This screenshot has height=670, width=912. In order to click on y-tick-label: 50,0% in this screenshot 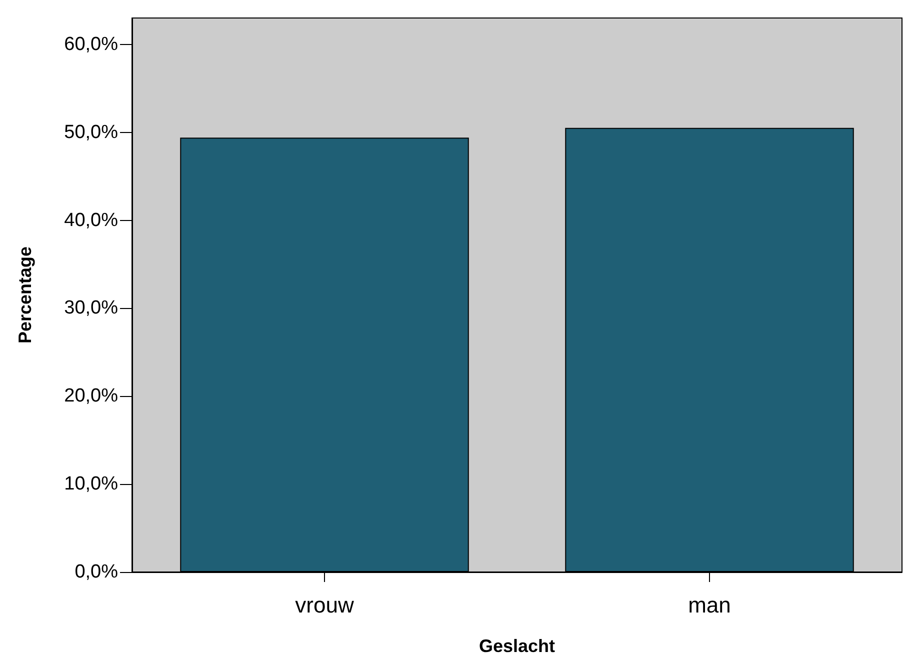, I will do `click(91, 132)`.